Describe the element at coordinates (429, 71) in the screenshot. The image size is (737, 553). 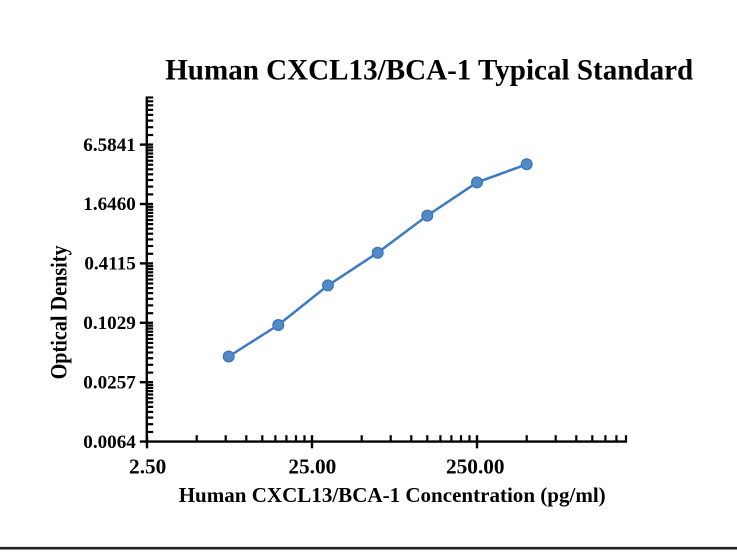
I see `svg-text:Human CXCL13/BCA-1 Typical Sta: Human CXCL13/BCA-1 Typical Standard` at that location.